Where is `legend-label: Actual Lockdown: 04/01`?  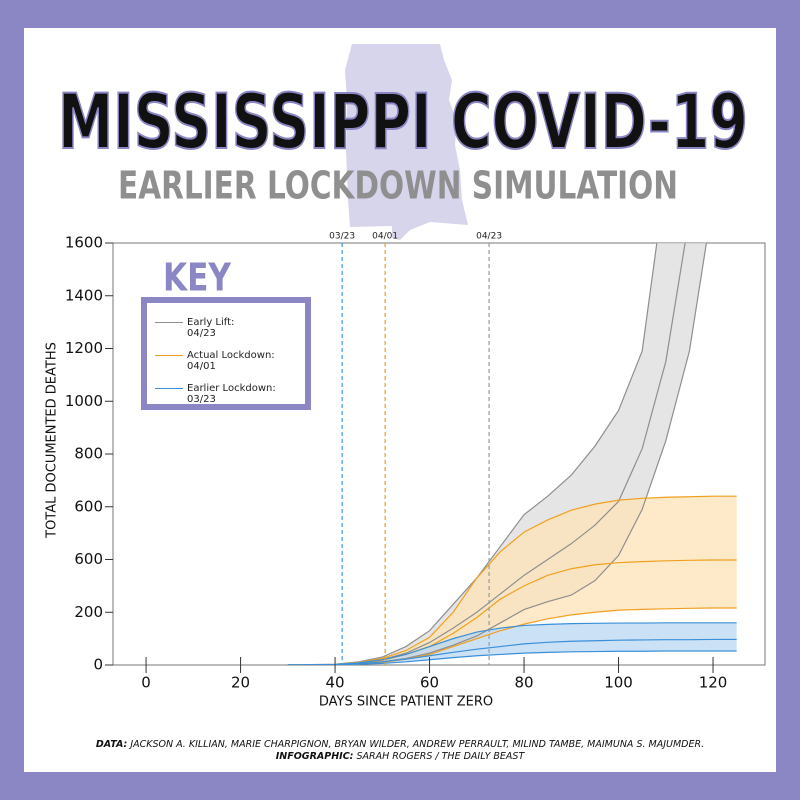
legend-label: Actual Lockdown: 04/01 is located at coordinates (231, 361).